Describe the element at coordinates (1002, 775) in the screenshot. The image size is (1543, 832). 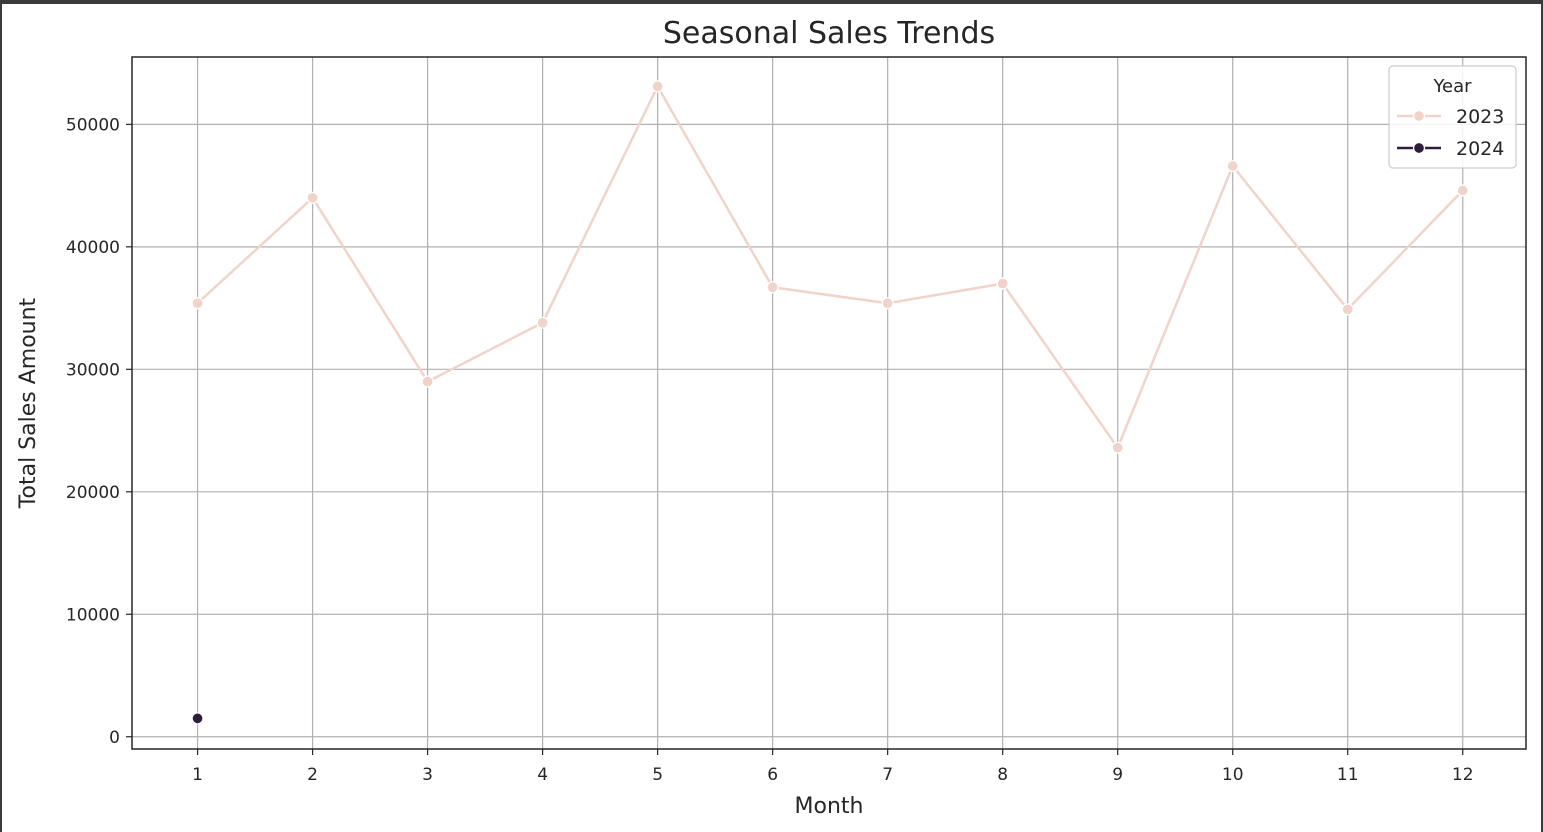
I see `x-tick-label: 8` at that location.